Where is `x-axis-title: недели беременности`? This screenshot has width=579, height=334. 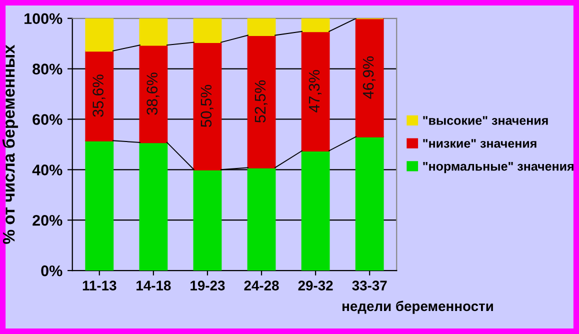
x-axis-title: недели беременности is located at coordinates (417, 307).